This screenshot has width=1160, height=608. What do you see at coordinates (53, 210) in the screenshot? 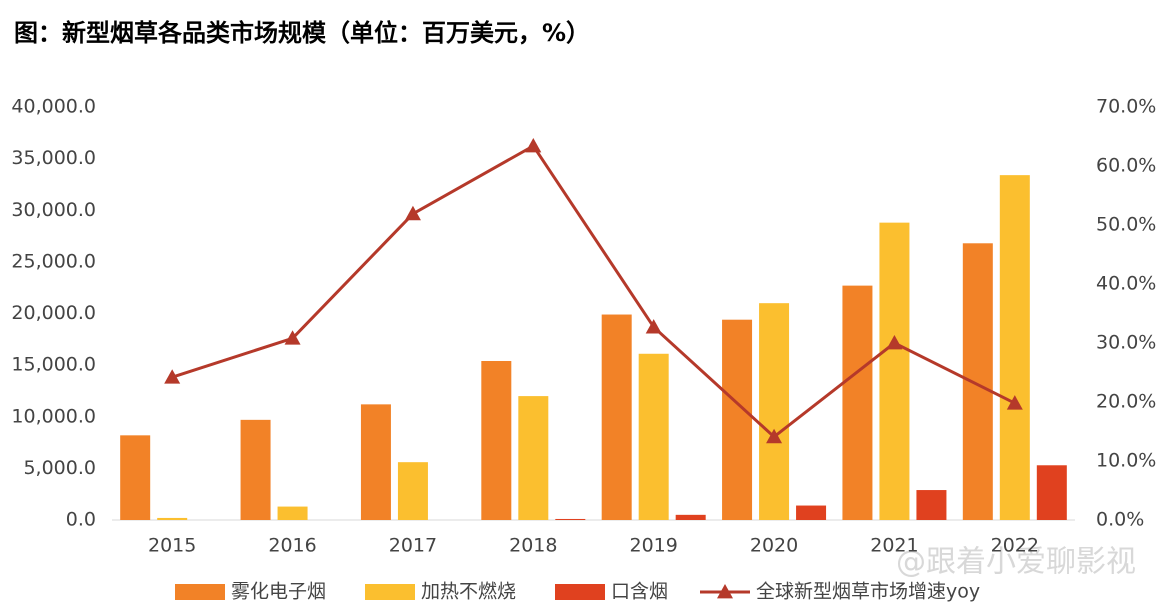
I see `y-tick-label: 30,000.0` at bounding box center [53, 210].